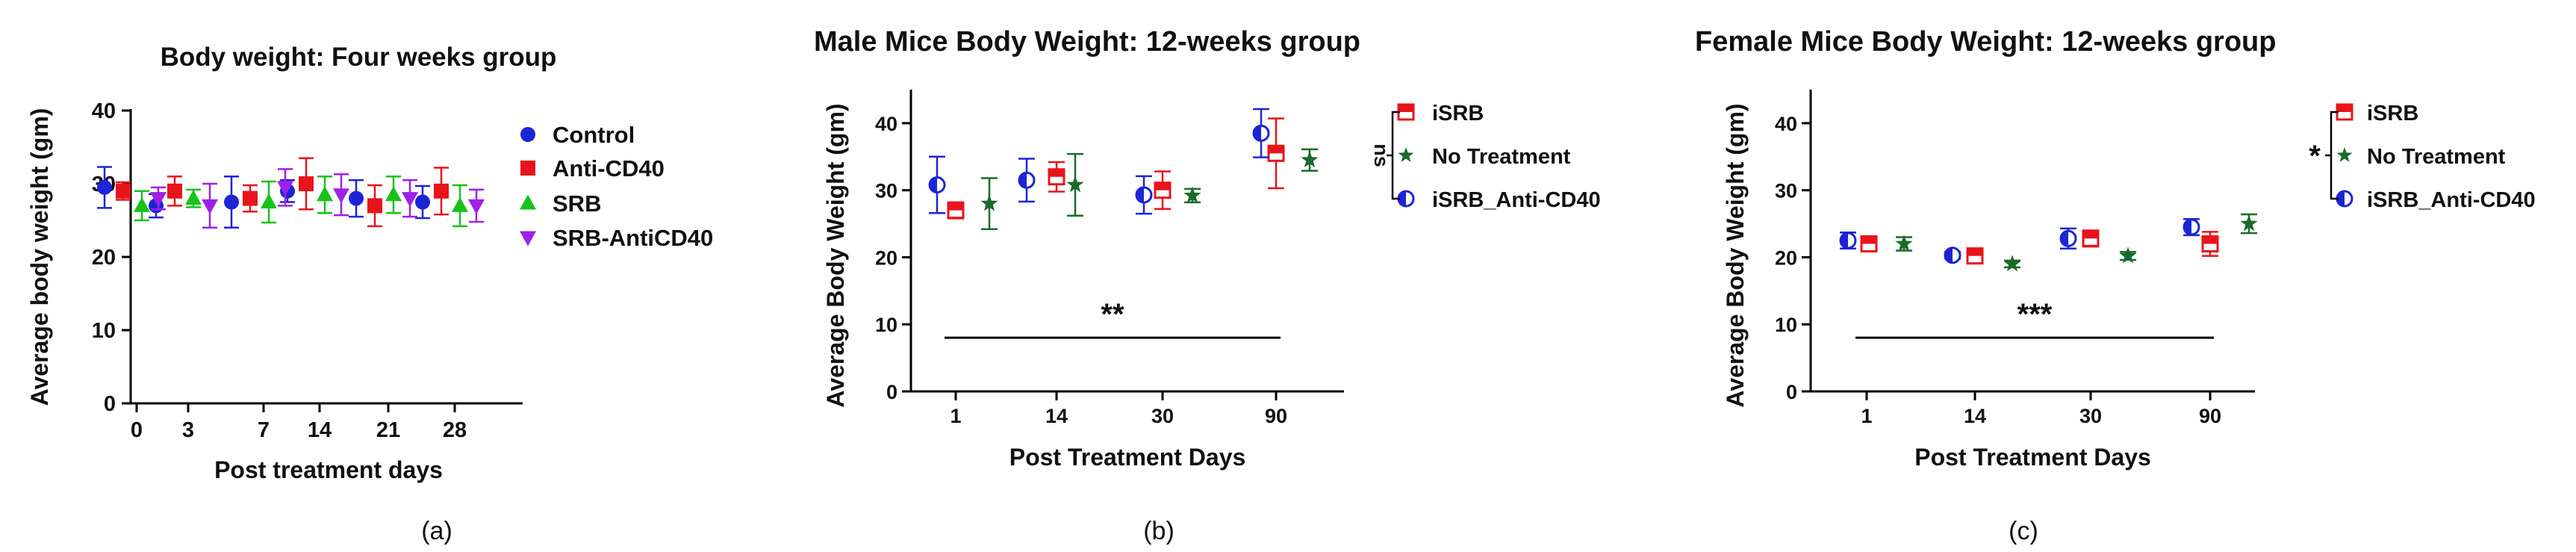 The width and height of the screenshot is (2576, 552). I want to click on significance-label: **, so click(1112, 314).